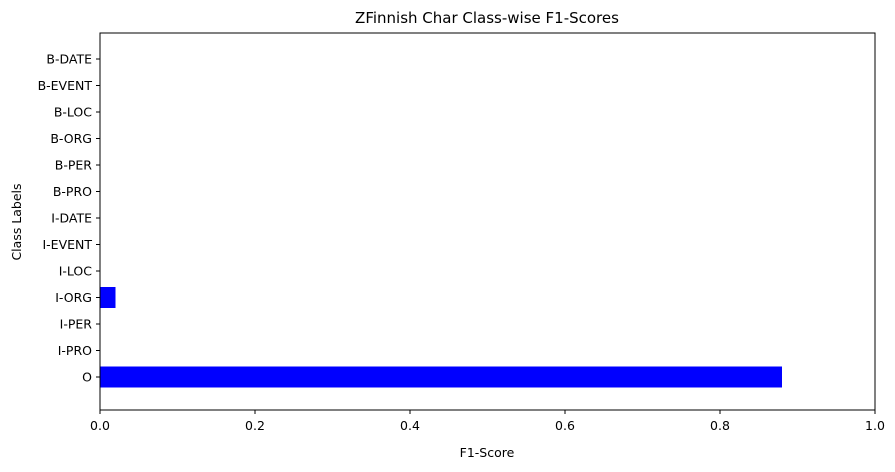 The width and height of the screenshot is (895, 472). What do you see at coordinates (73, 112) in the screenshot?
I see `y-tick-label: B-LOC` at bounding box center [73, 112].